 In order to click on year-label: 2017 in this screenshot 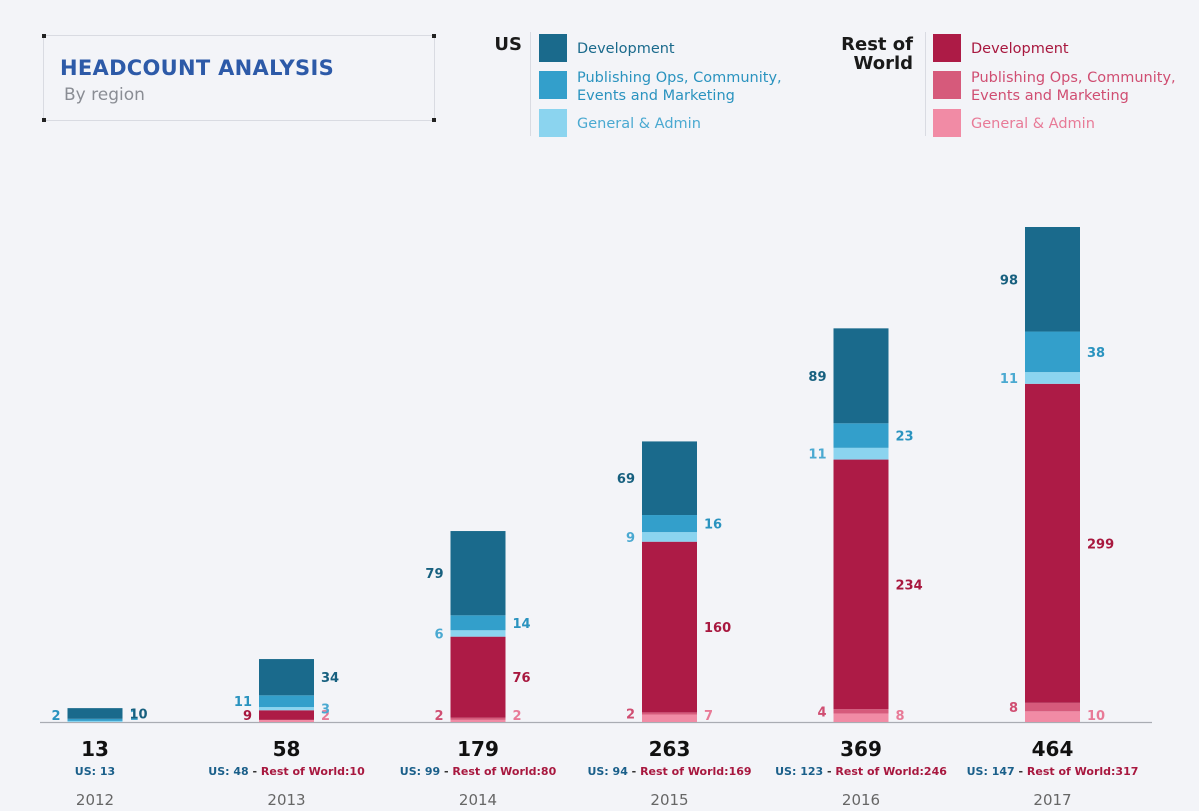, I will do `click(1052, 800)`.